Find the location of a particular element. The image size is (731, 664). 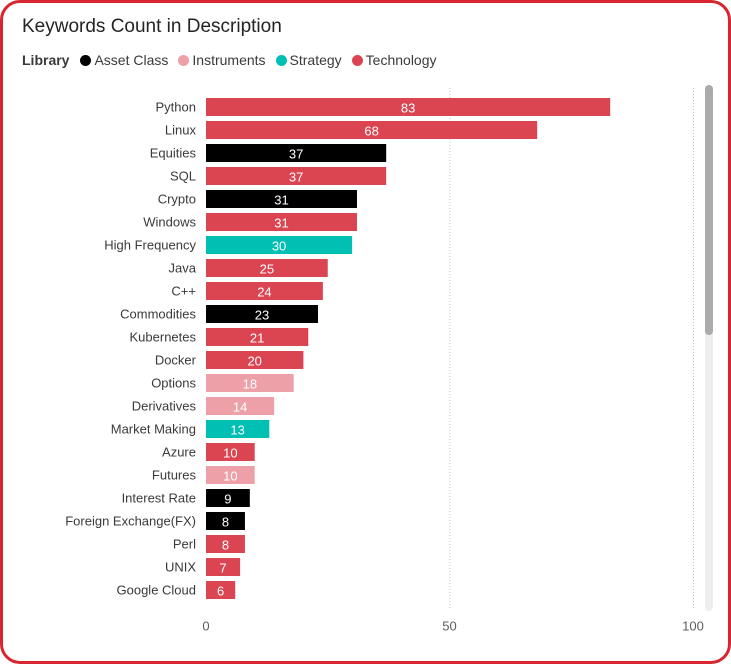

category-label-kubernetes: Kubernetes is located at coordinates (163, 337).